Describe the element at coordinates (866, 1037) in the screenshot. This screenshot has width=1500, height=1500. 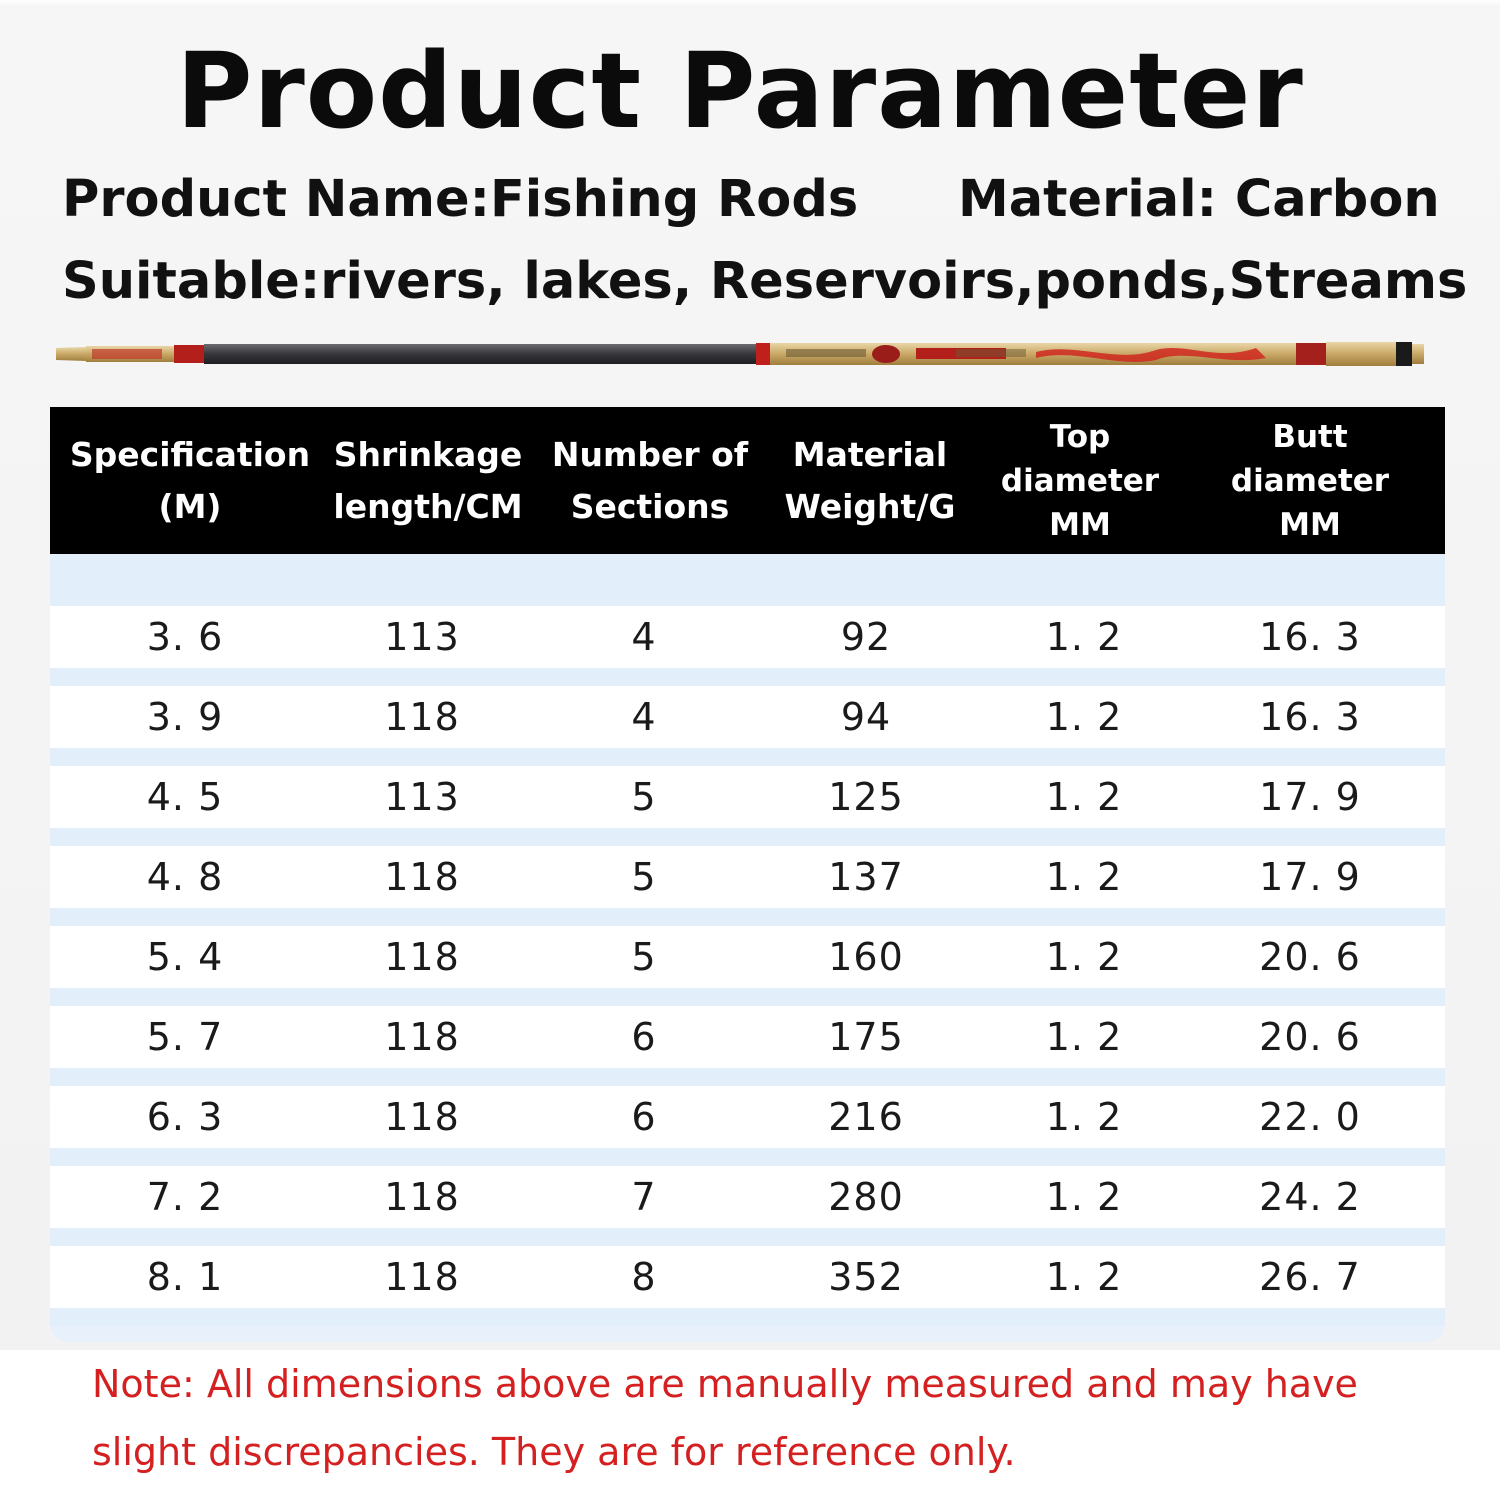
I see `table-cell: 175` at that location.